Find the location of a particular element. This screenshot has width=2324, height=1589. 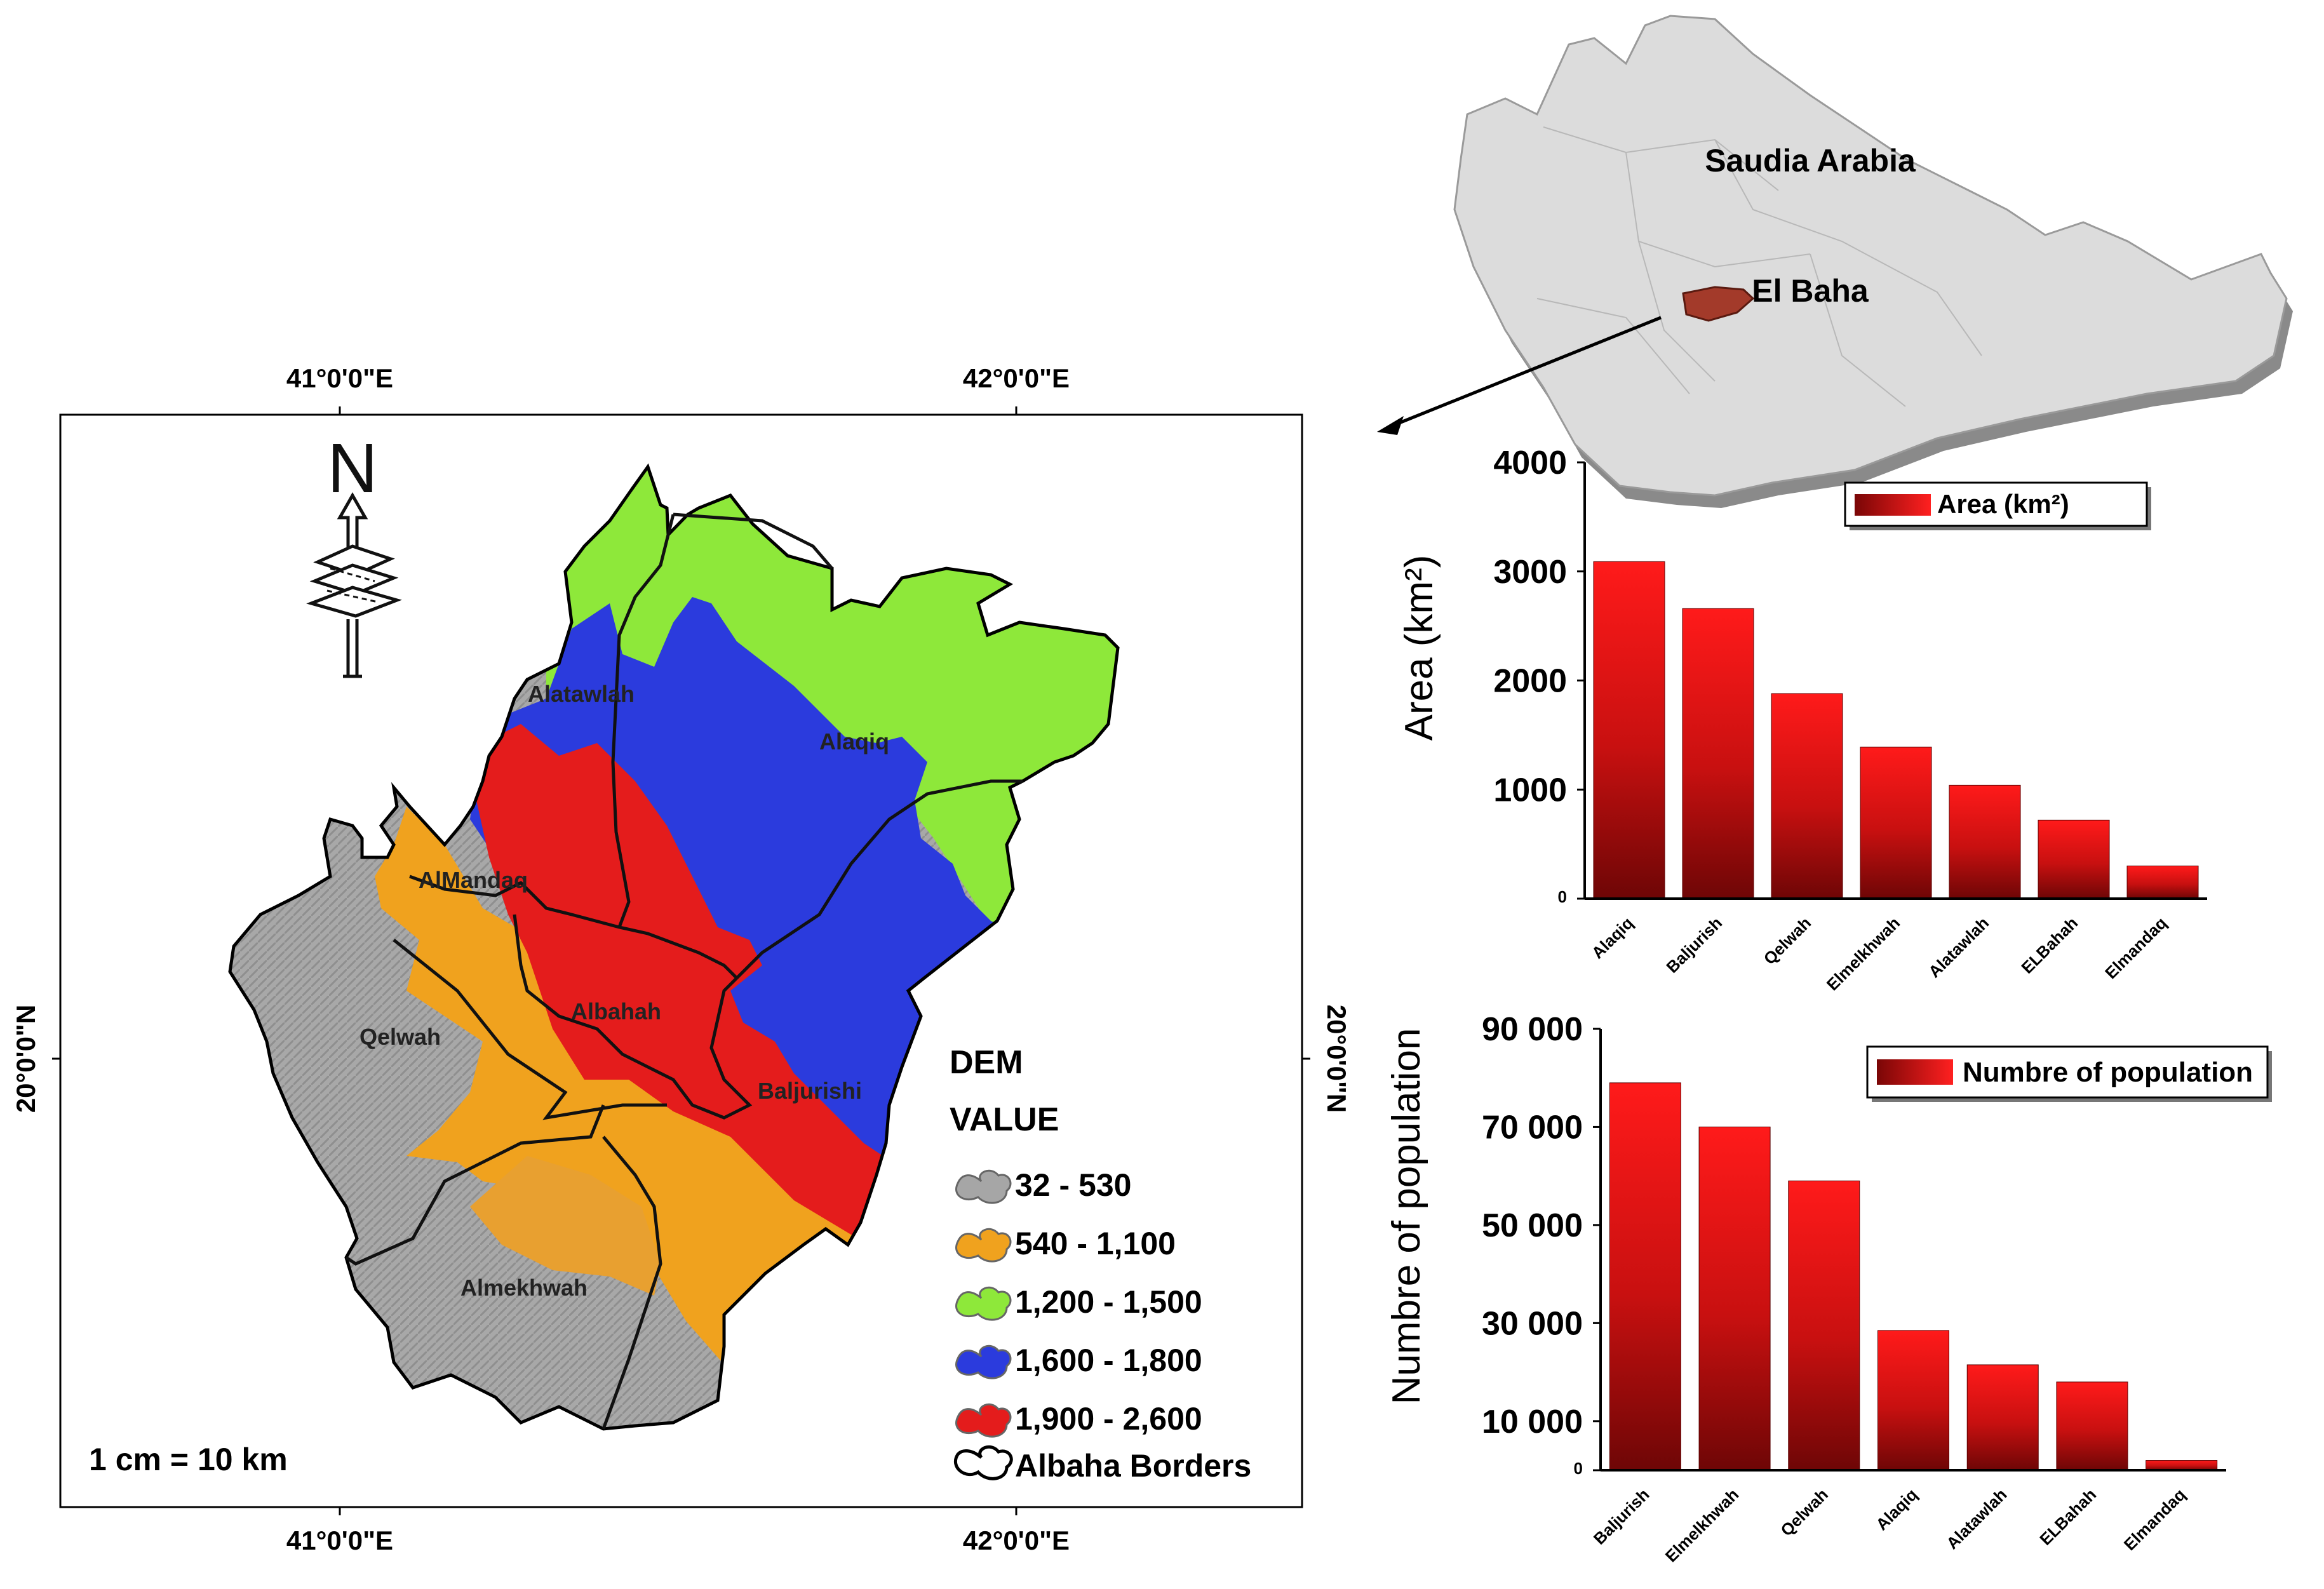

legend-border-swatch-icon is located at coordinates (983, 1462).